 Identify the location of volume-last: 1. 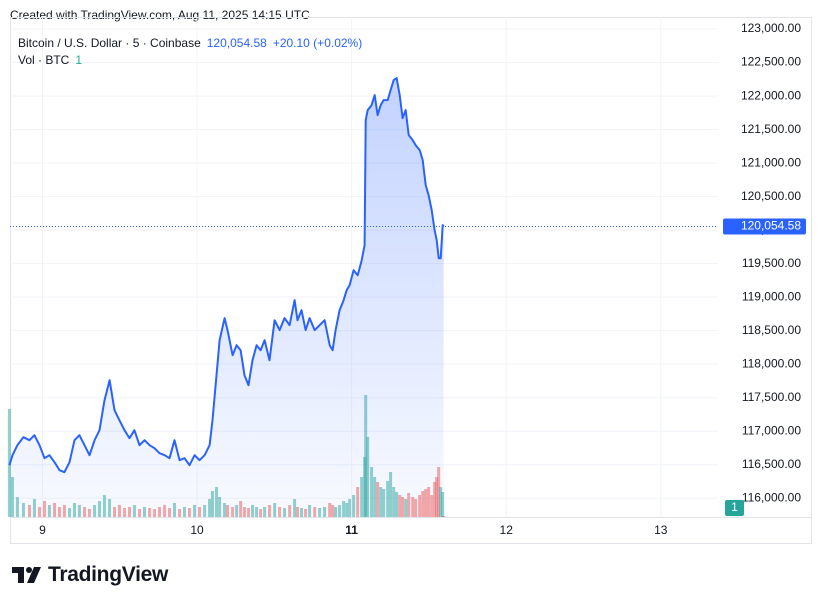
(79, 60).